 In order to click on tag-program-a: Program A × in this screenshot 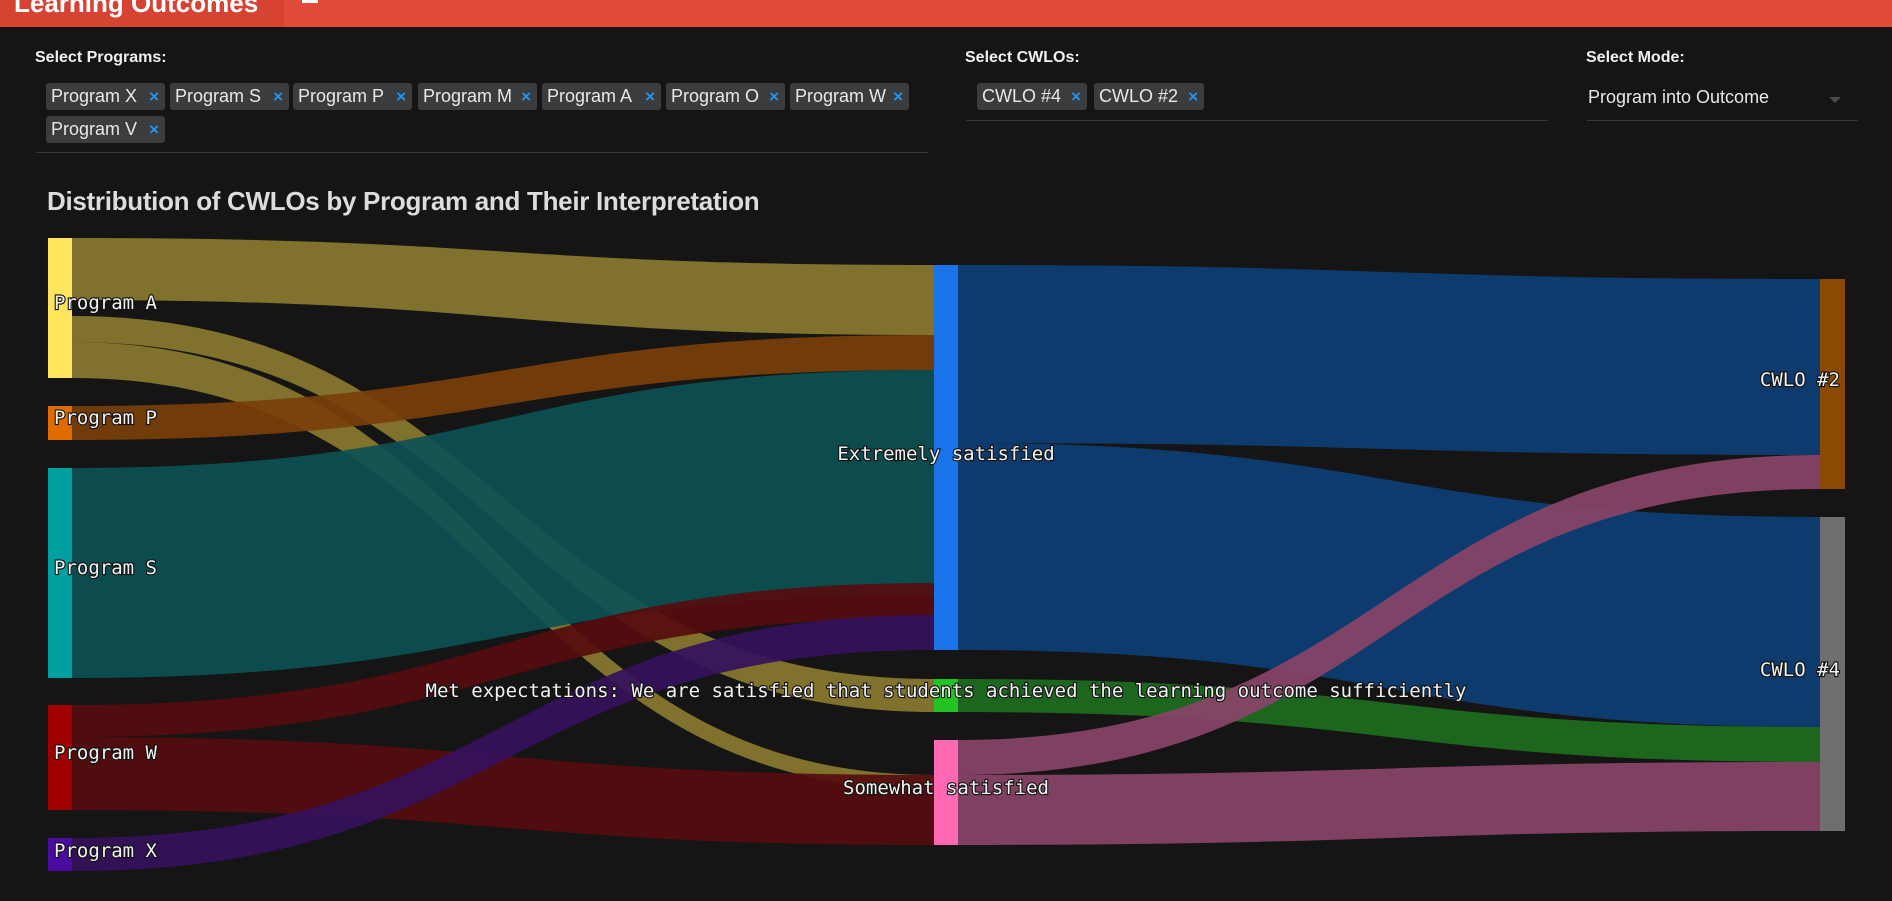, I will do `click(601, 96)`.